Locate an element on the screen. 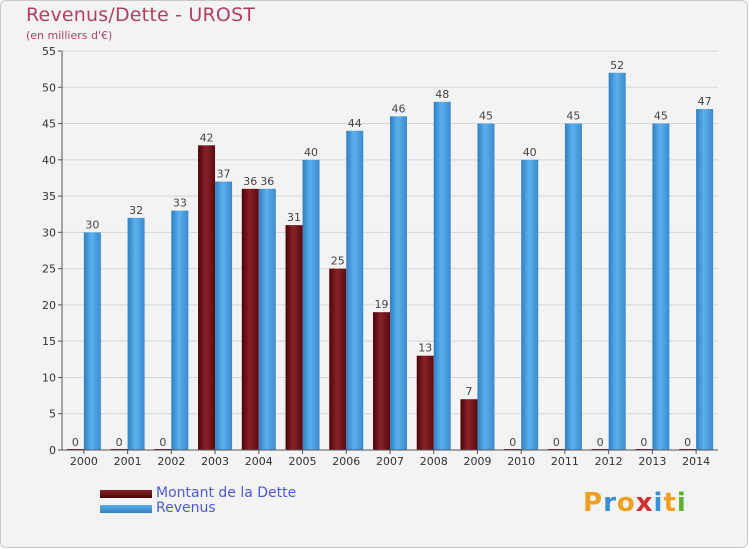  y-tick-label: 30 is located at coordinates (49, 232).